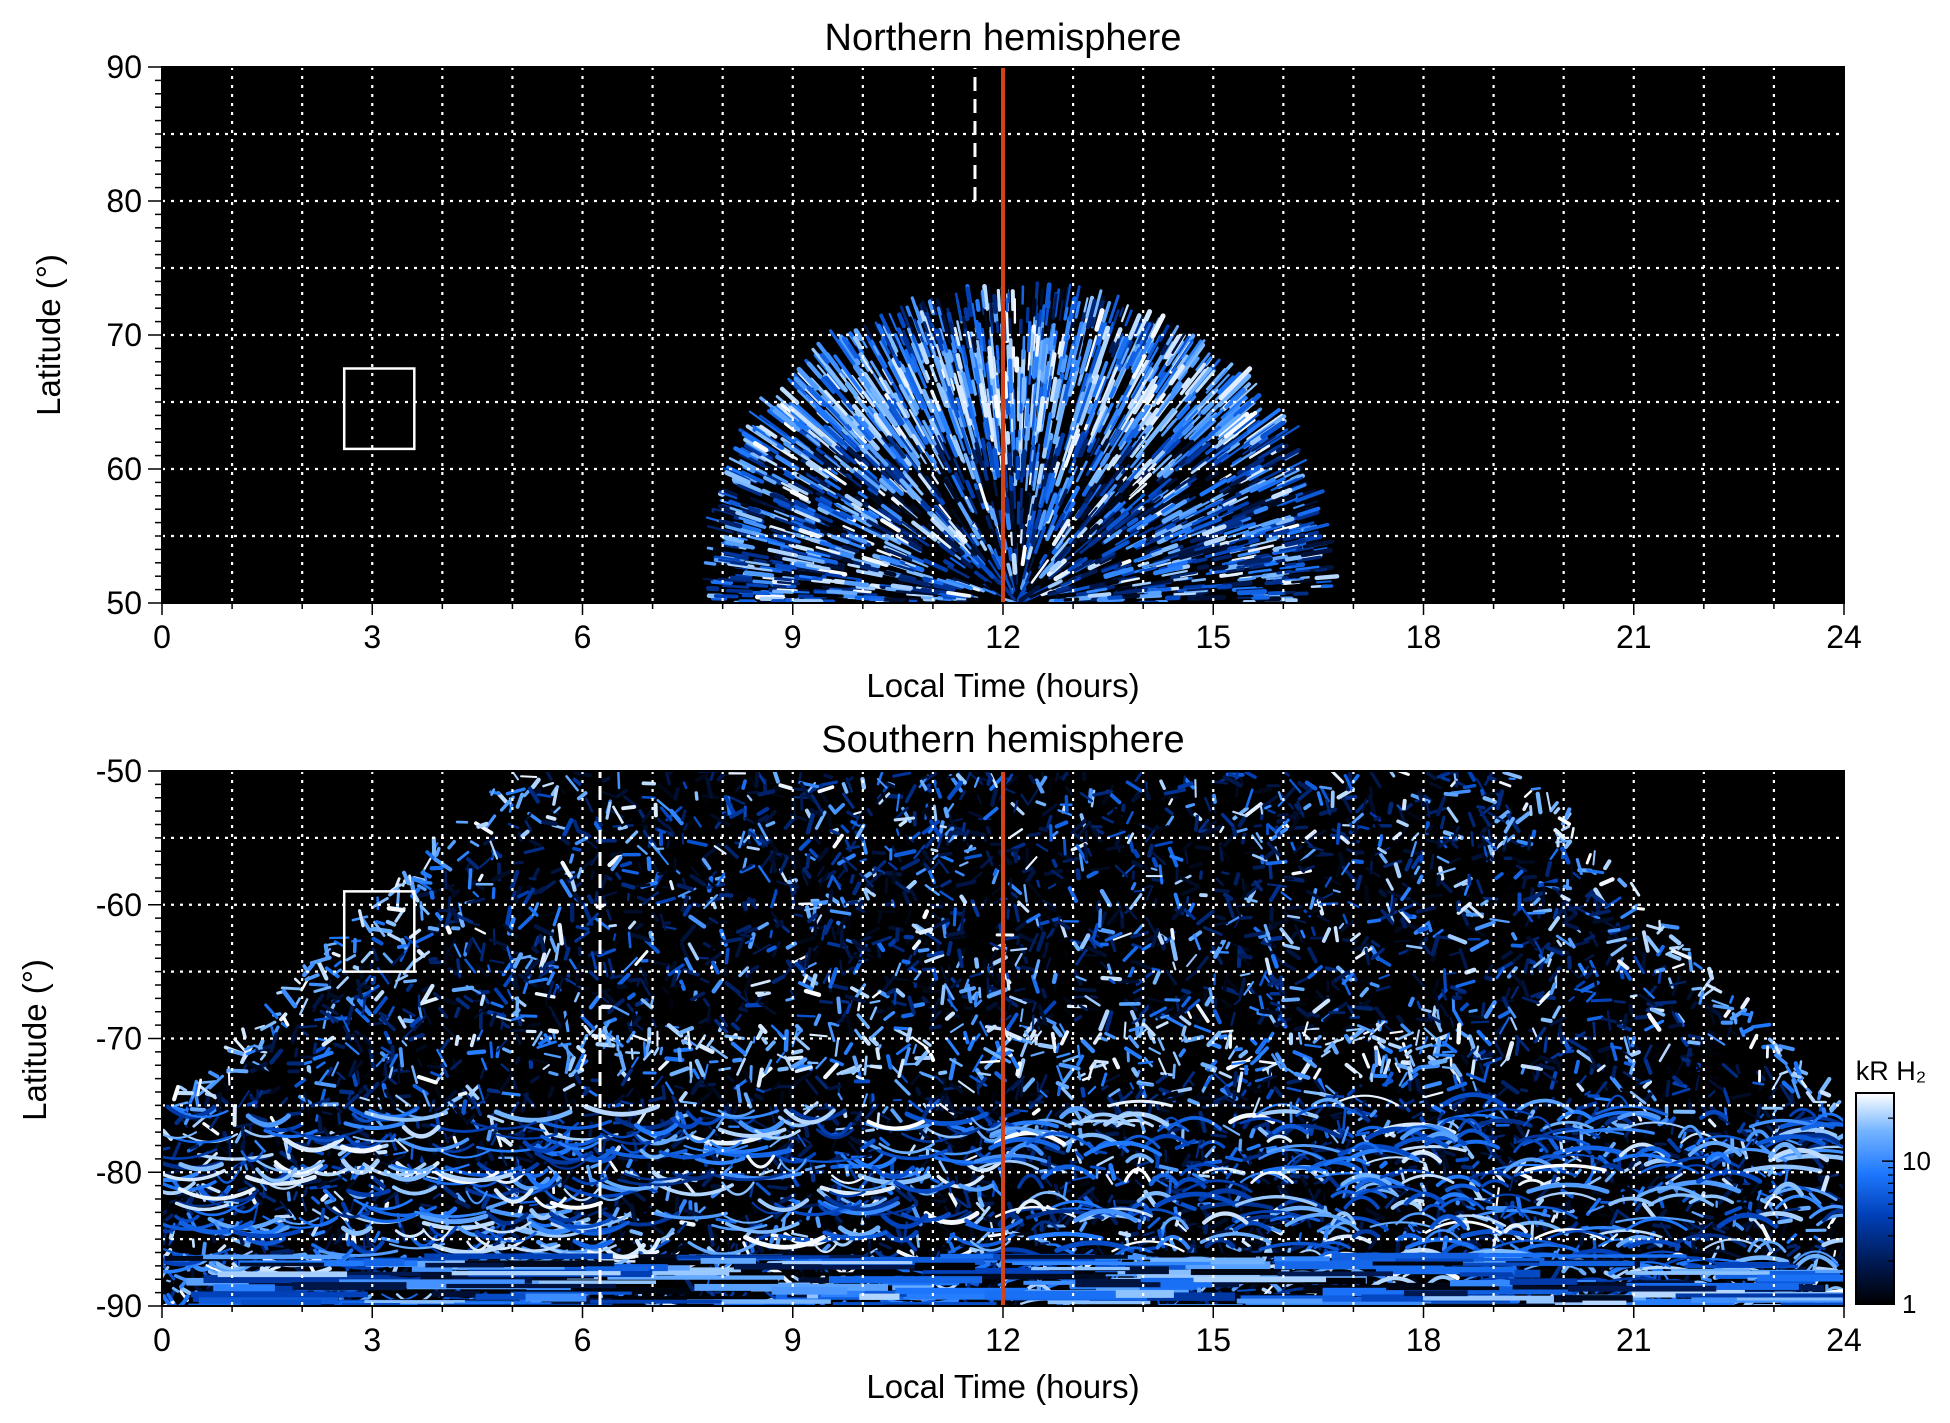 This screenshot has width=1950, height=1423. I want to click on north-y-tick-label: 80, so click(124, 201).